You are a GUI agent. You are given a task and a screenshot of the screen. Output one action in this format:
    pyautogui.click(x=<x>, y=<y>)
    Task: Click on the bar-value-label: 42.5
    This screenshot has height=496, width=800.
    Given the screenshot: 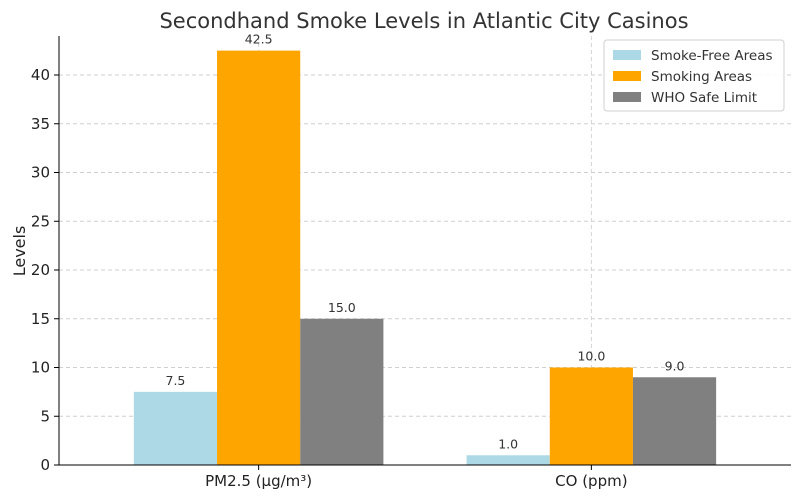 What is the action you would take?
    pyautogui.click(x=259, y=39)
    